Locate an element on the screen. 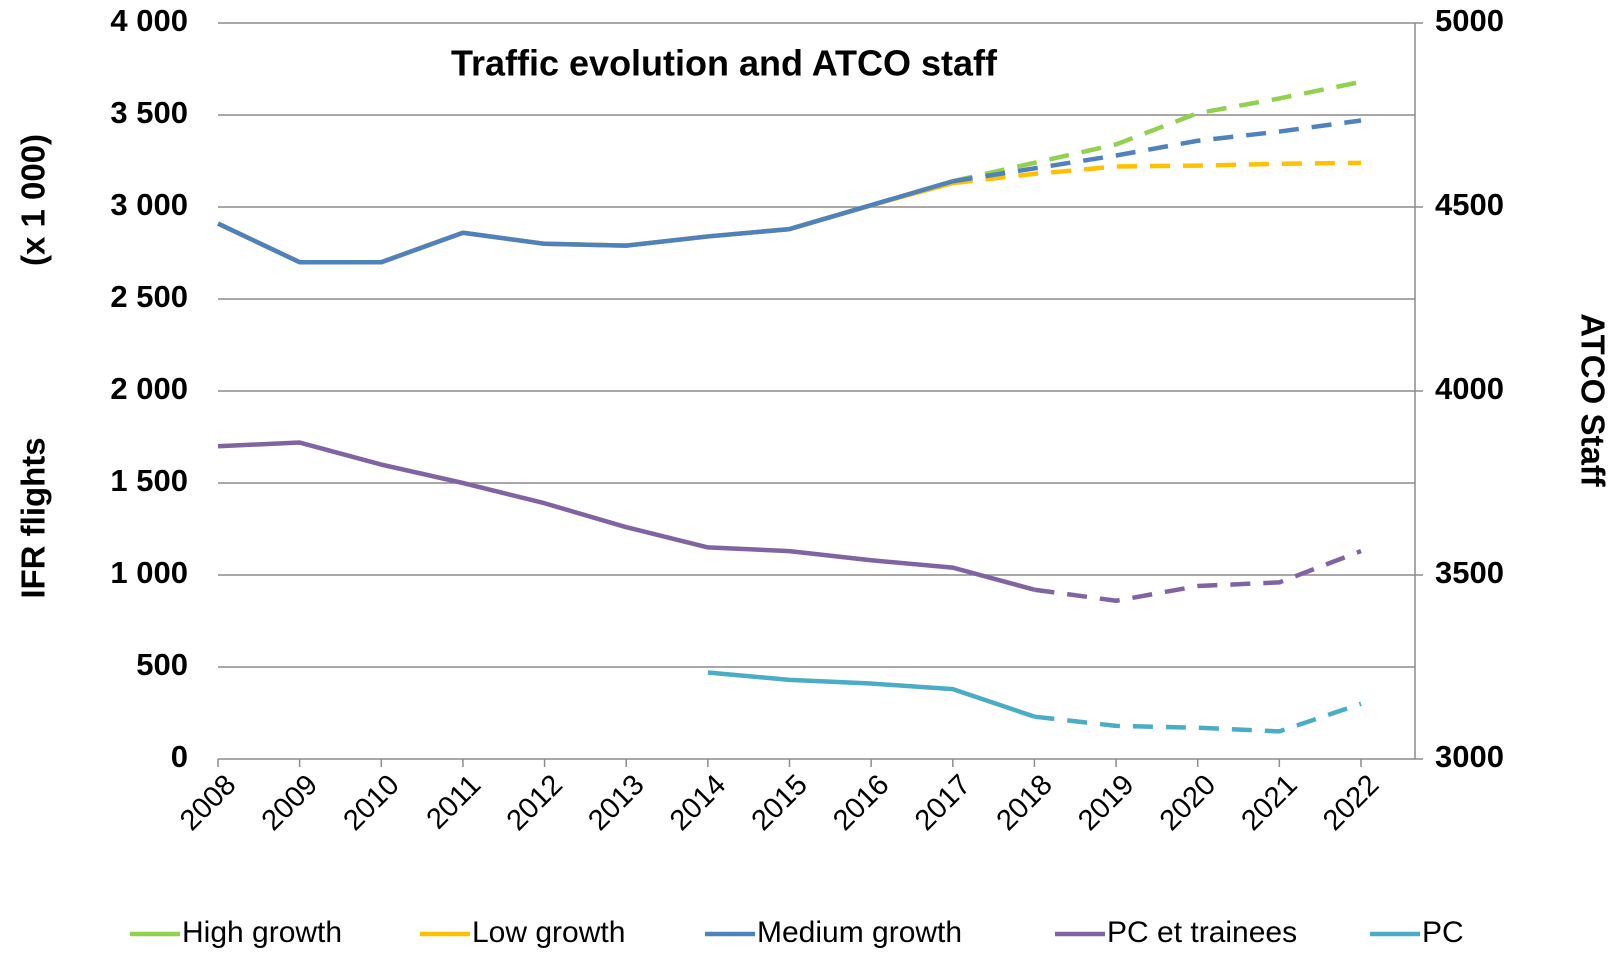 This screenshot has width=1621, height=960. legend-label: Medium growth is located at coordinates (859, 932).